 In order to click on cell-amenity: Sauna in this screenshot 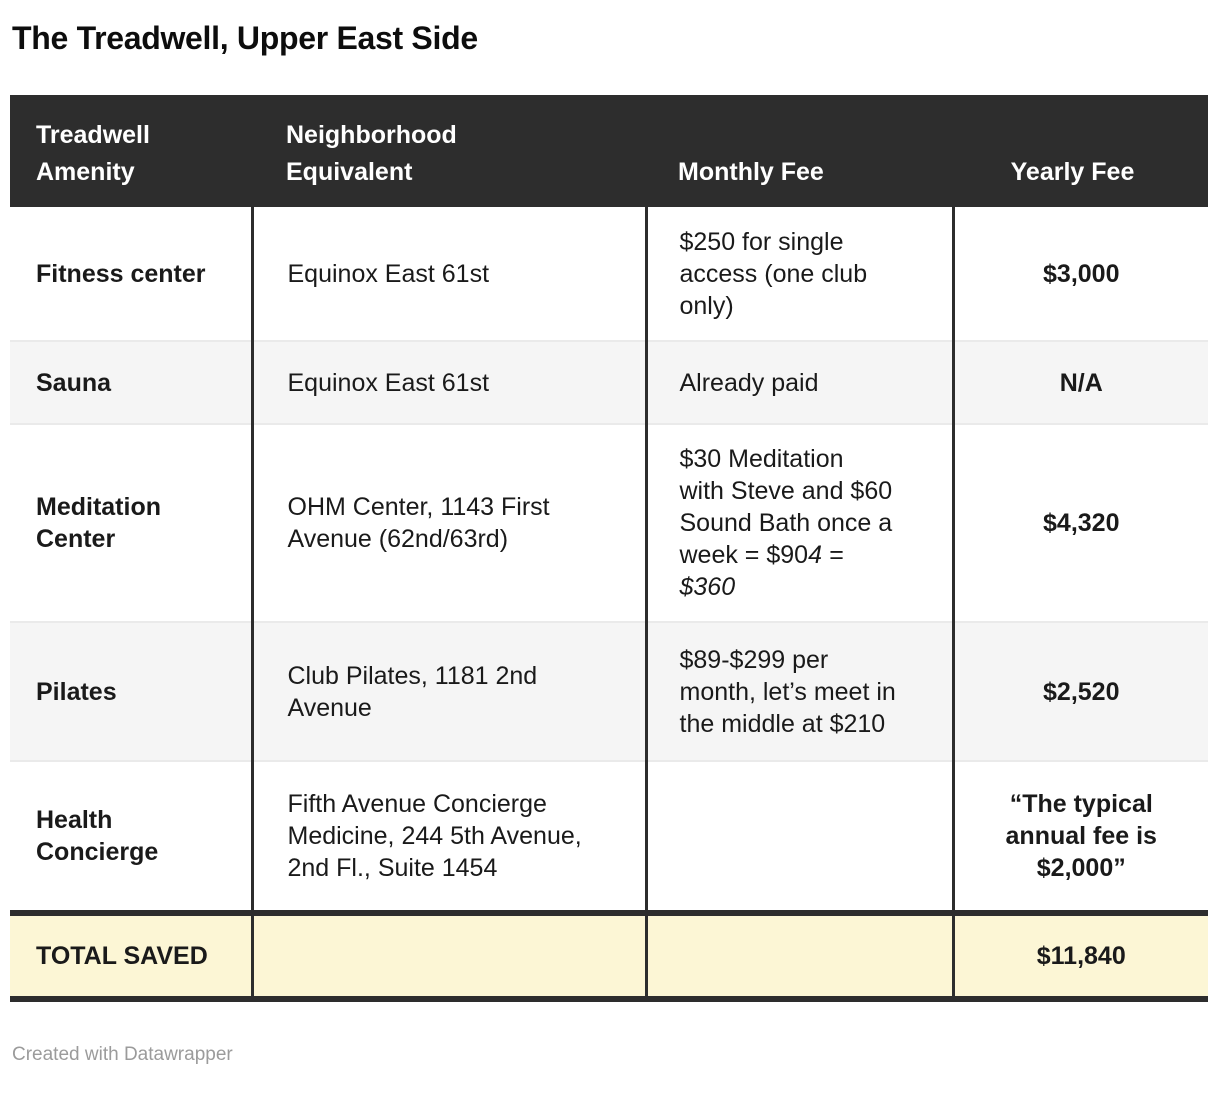, I will do `click(132, 382)`.